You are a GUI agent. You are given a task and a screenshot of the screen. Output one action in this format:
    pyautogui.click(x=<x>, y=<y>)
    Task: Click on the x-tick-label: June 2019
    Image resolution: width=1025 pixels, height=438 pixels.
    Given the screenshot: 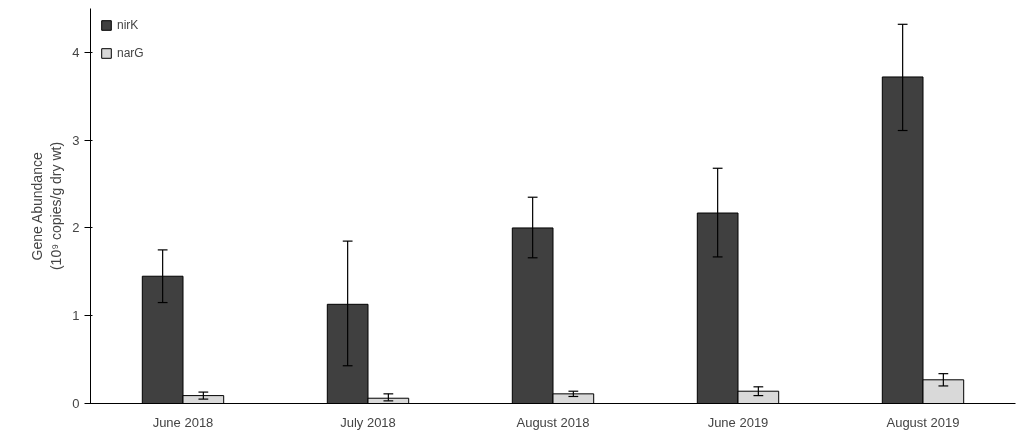 What is the action you would take?
    pyautogui.click(x=738, y=422)
    